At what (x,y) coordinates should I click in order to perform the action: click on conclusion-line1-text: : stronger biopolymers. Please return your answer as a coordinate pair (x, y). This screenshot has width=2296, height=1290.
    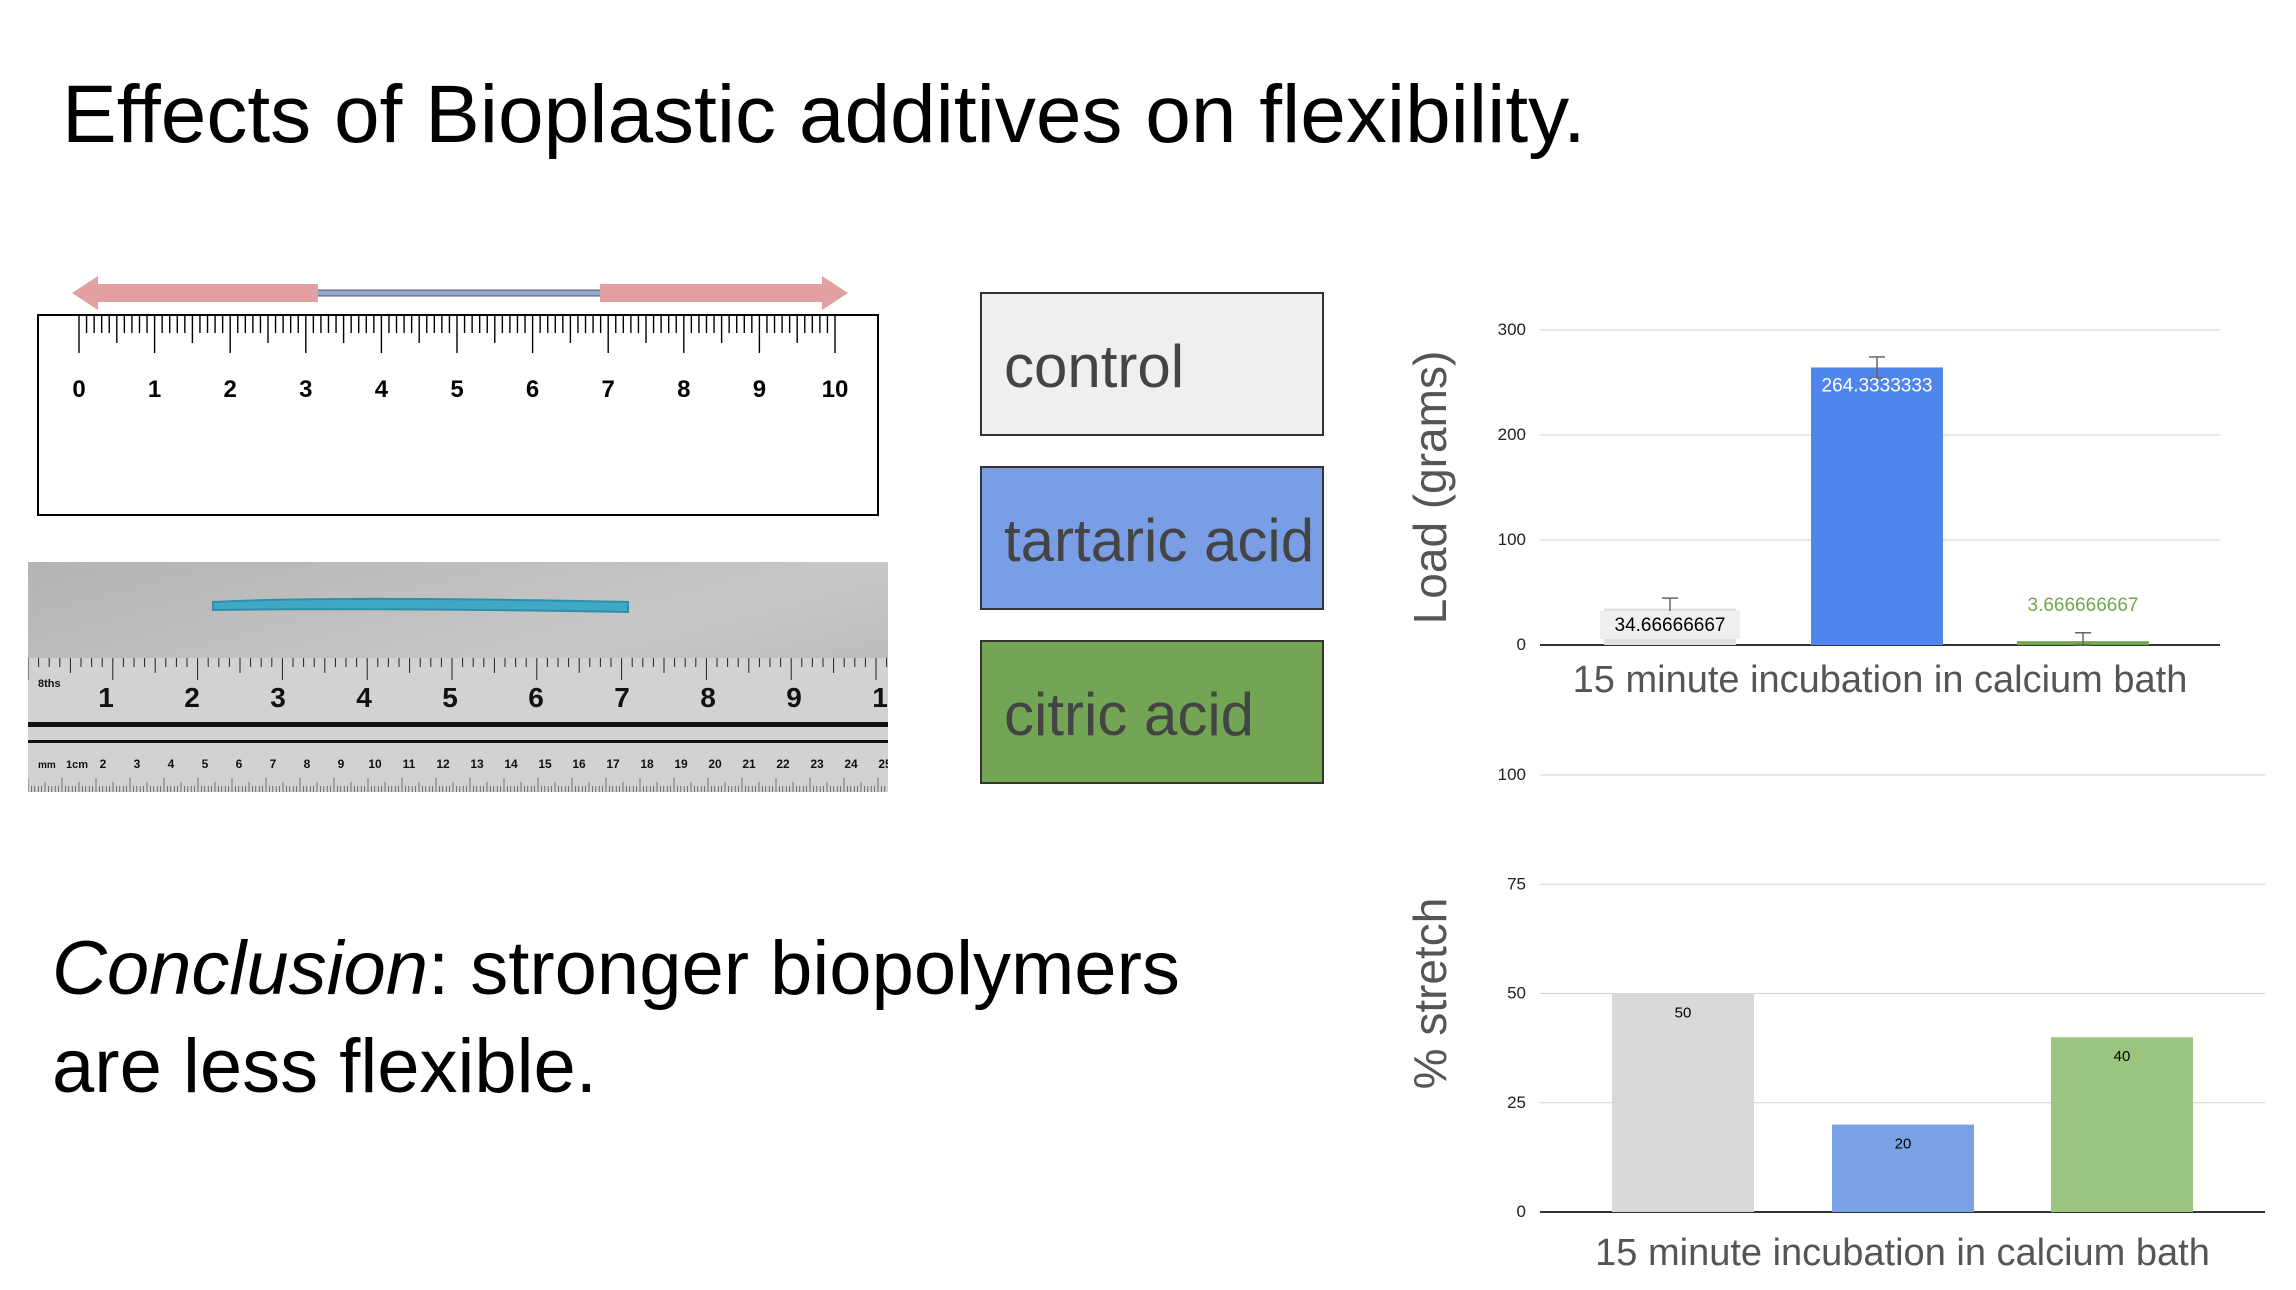
    Looking at the image, I should click on (804, 968).